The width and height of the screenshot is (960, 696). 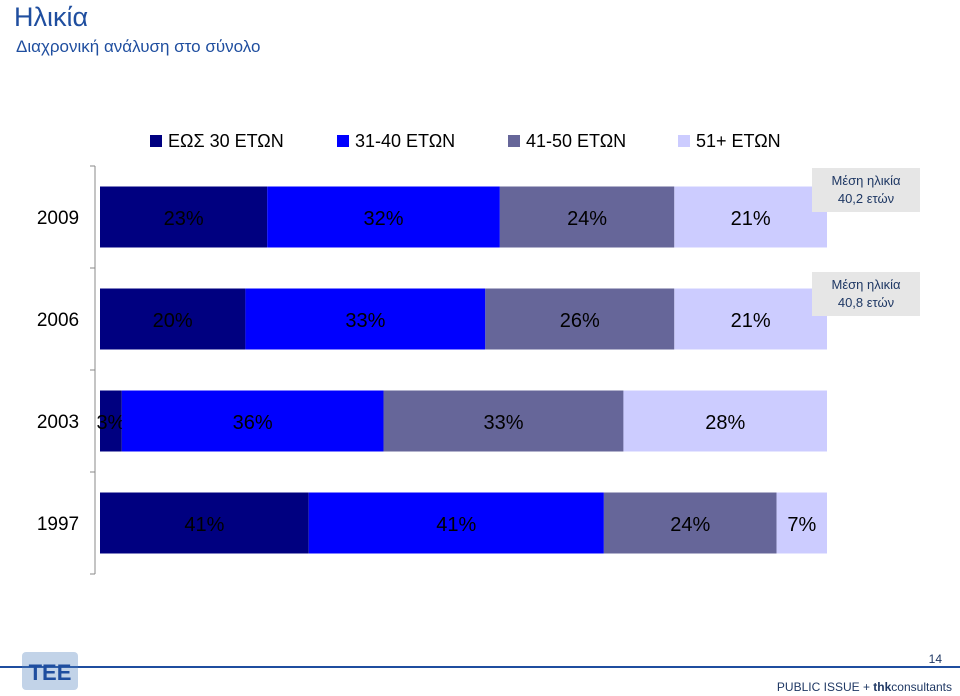 I want to click on data-label-2003-0: 3%, so click(x=110, y=423).